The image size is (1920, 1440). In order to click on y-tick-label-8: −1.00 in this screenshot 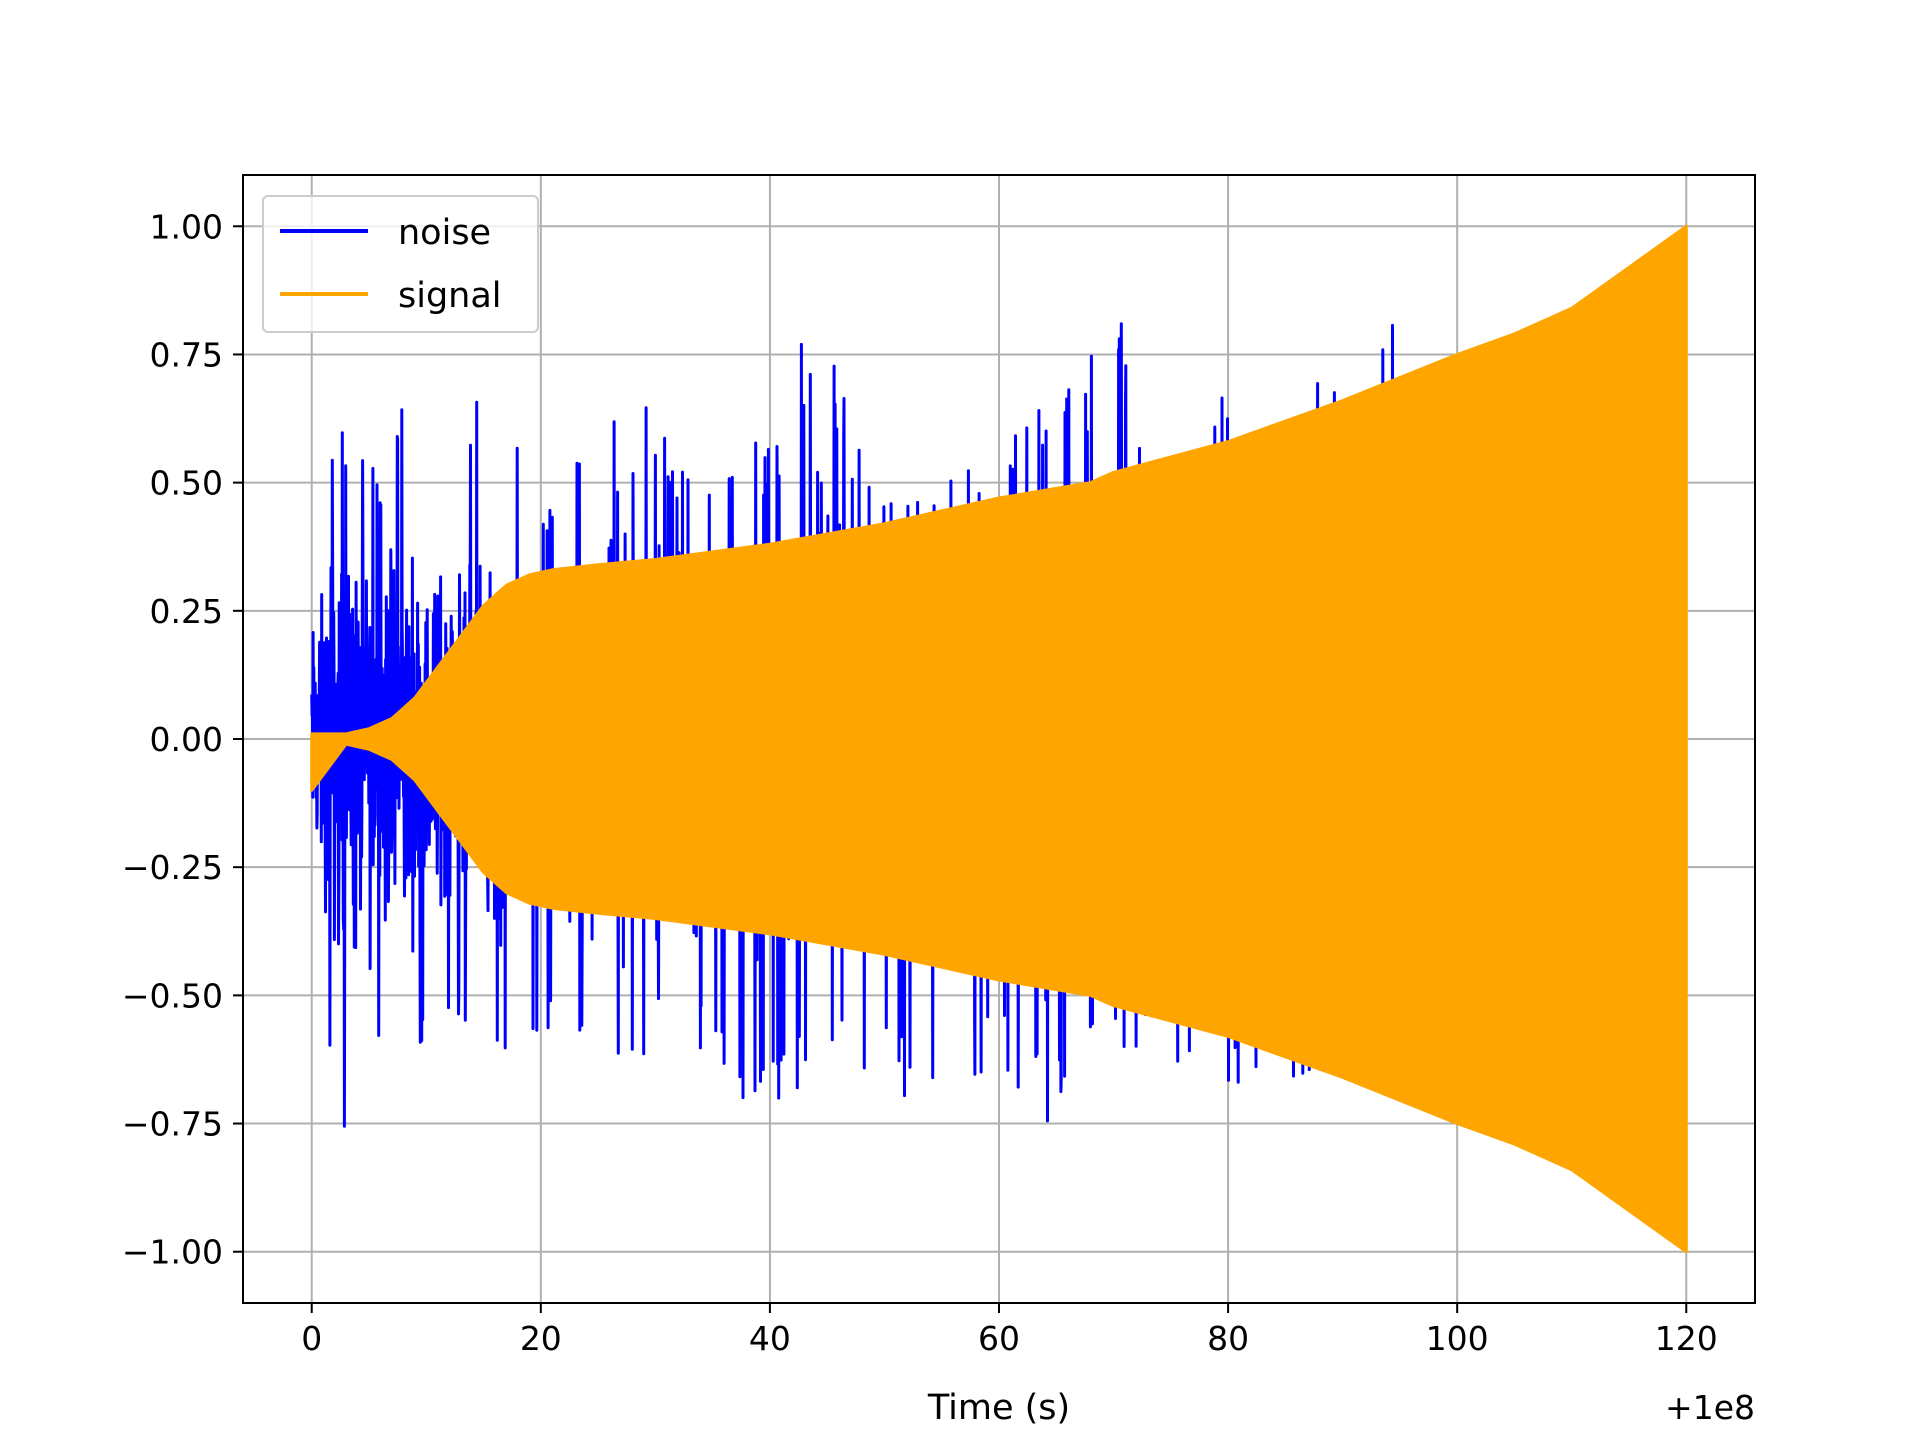, I will do `click(172, 1252)`.